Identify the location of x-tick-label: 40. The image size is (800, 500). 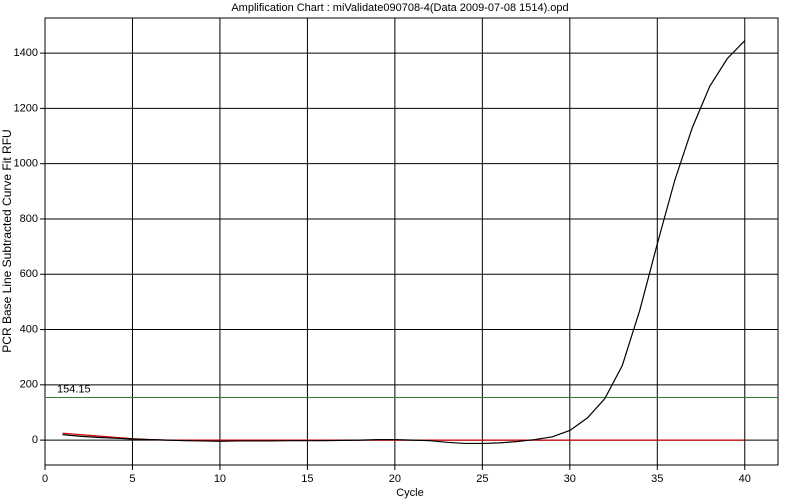
(745, 479).